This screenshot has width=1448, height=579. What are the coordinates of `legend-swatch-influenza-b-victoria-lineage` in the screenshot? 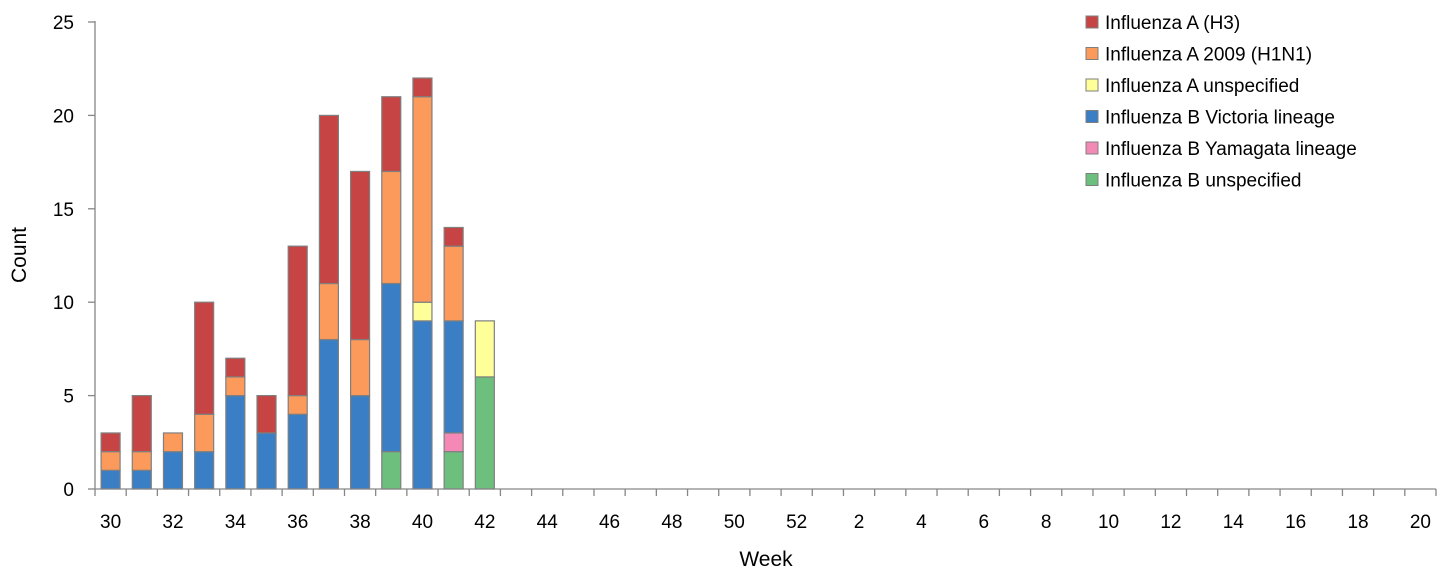 It's located at (1092, 116).